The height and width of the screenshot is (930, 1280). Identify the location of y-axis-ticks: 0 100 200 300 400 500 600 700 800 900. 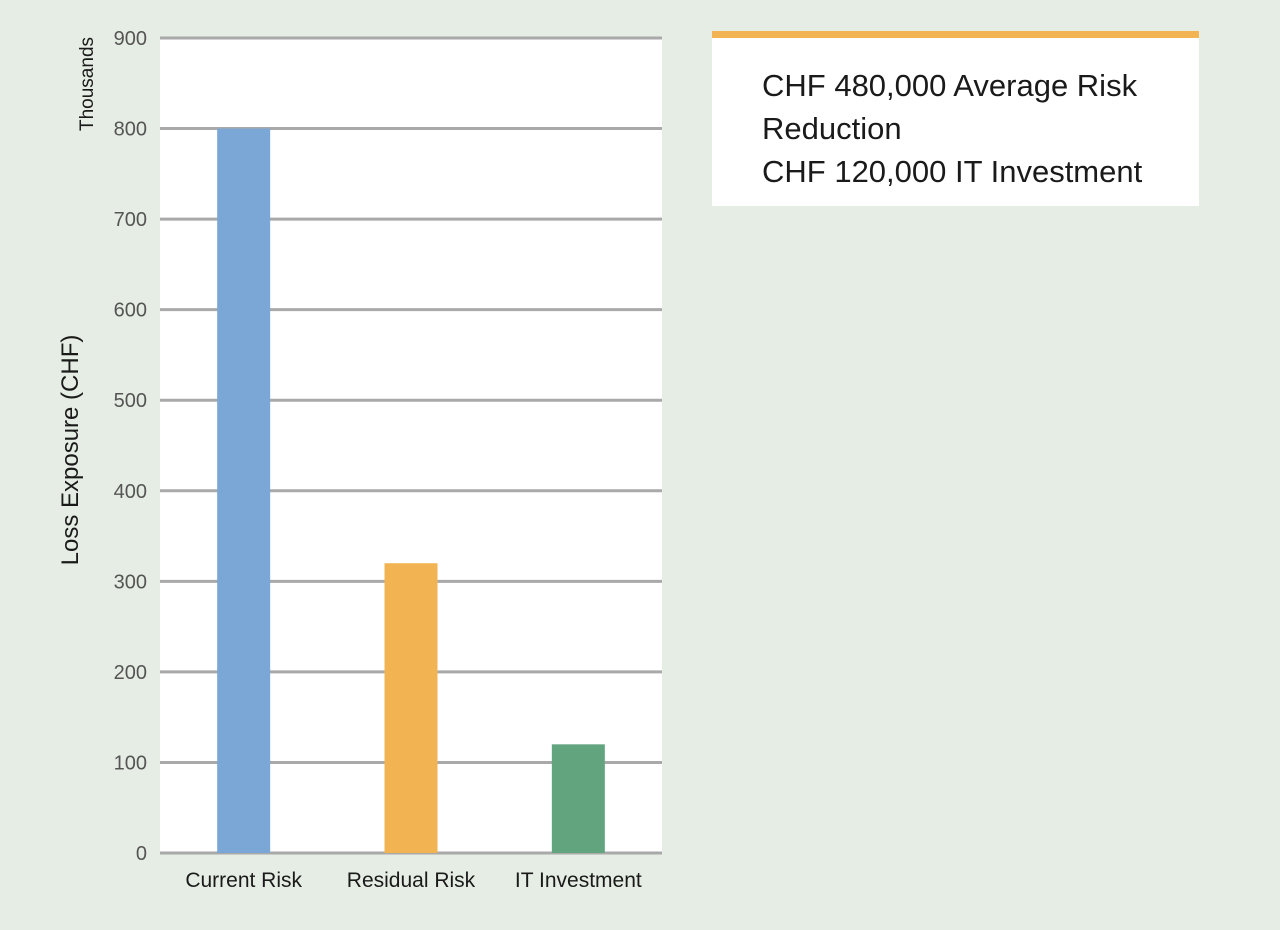
(130, 446).